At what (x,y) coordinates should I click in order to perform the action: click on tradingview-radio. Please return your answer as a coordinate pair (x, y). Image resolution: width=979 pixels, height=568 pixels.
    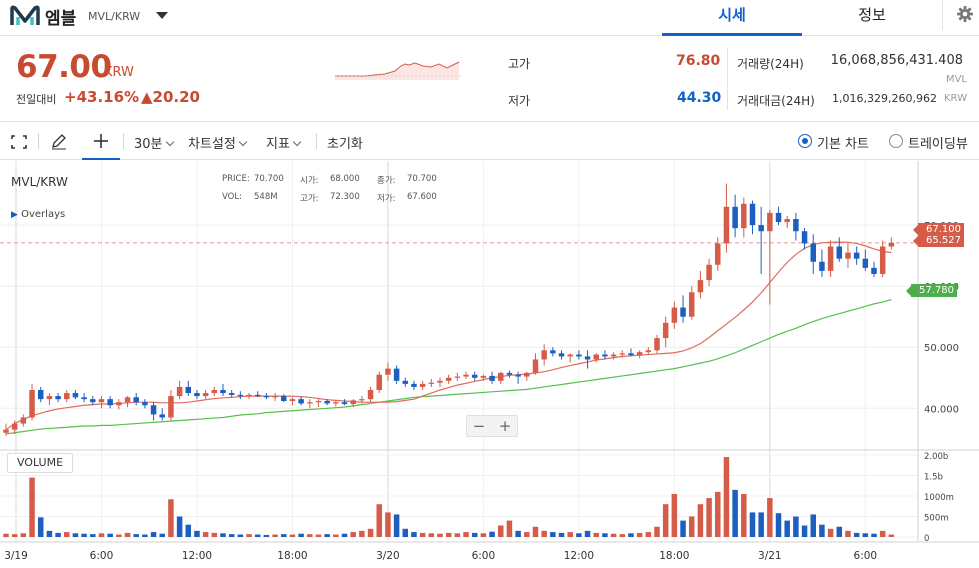
    Looking at the image, I should click on (896, 141).